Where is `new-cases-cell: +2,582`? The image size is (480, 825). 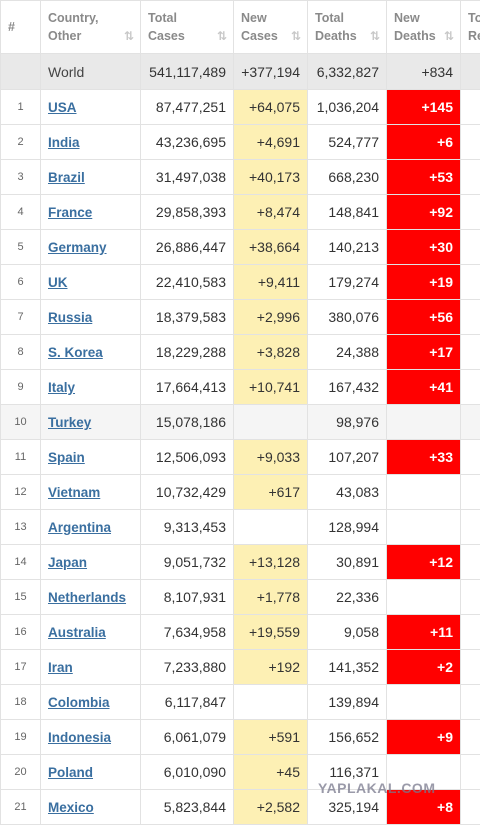
new-cases-cell: +2,582 is located at coordinates (271, 807).